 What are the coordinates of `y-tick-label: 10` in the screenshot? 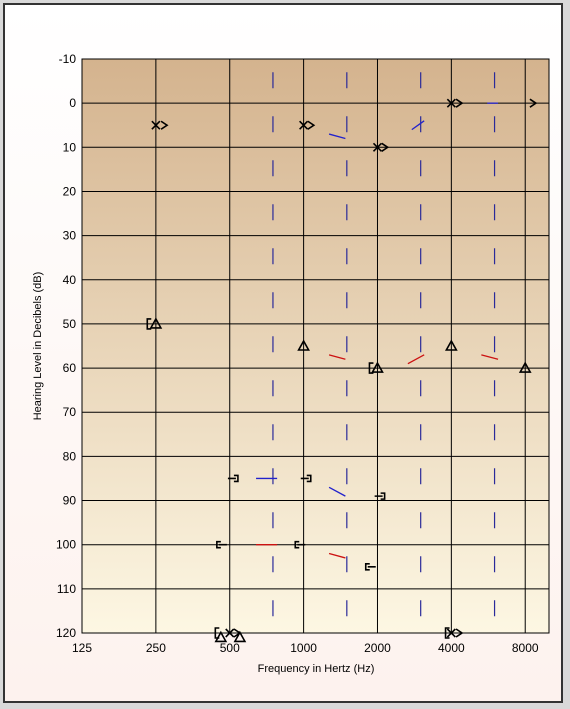 It's located at (70, 147).